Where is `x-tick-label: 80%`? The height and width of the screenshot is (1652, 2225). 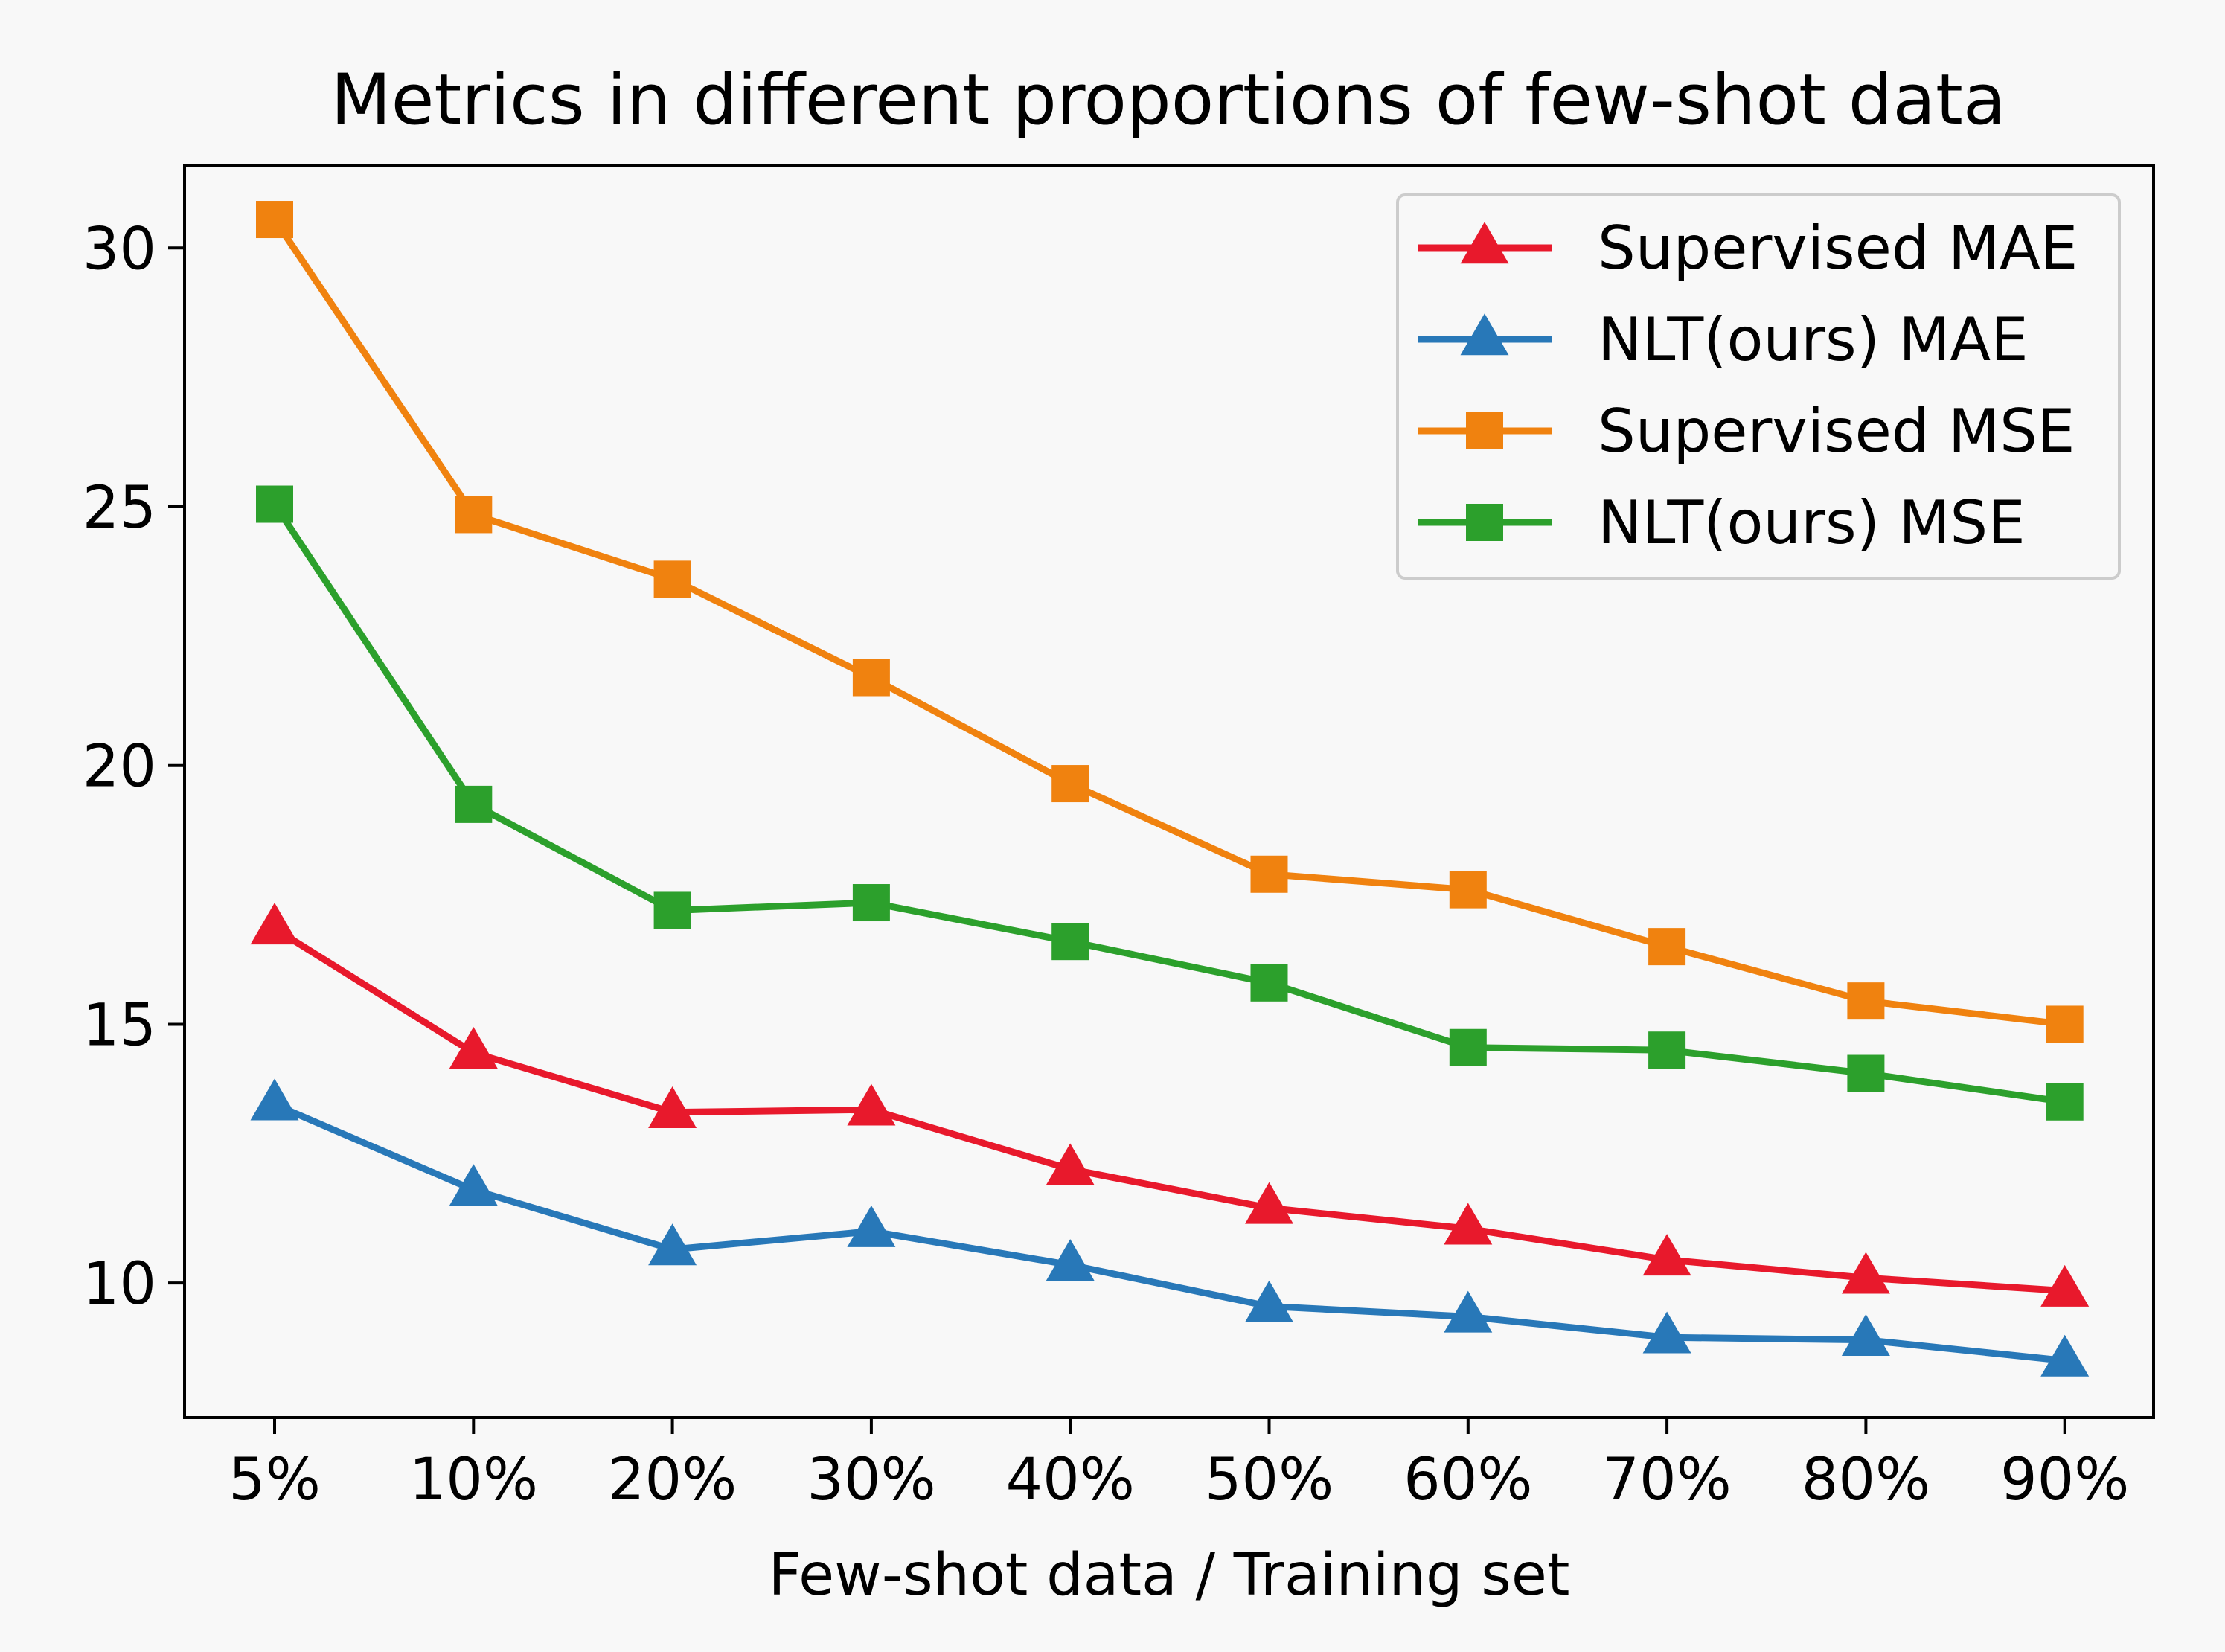 x-tick-label: 80% is located at coordinates (1866, 1480).